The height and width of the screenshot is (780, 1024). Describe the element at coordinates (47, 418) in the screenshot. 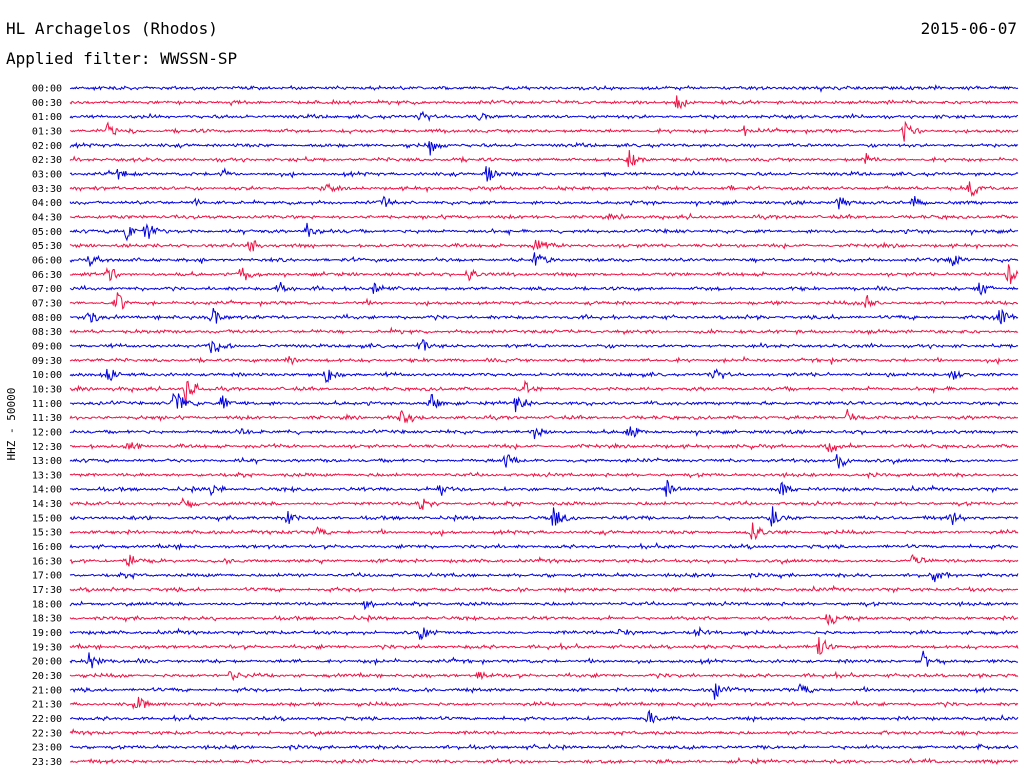

I see `time-tick-label: 11:30` at that location.